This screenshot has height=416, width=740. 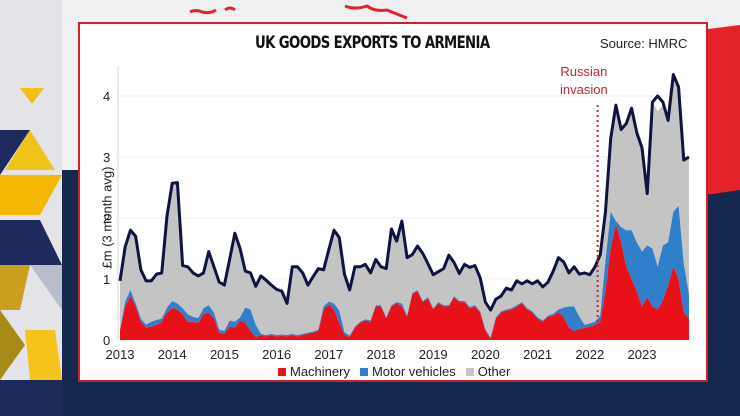 I want to click on svg-text: 2018, so click(x=381, y=354).